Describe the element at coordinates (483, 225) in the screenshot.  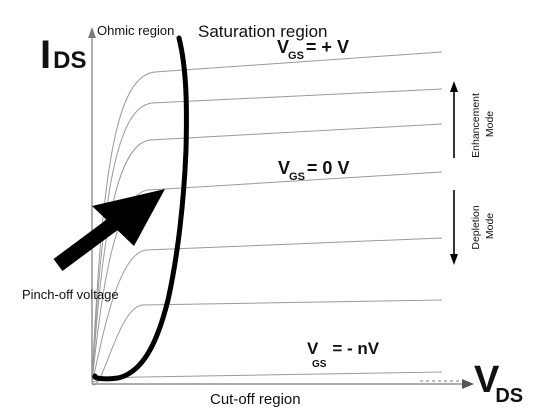
I see `depletion-mode-label: Depletion Mode` at that location.